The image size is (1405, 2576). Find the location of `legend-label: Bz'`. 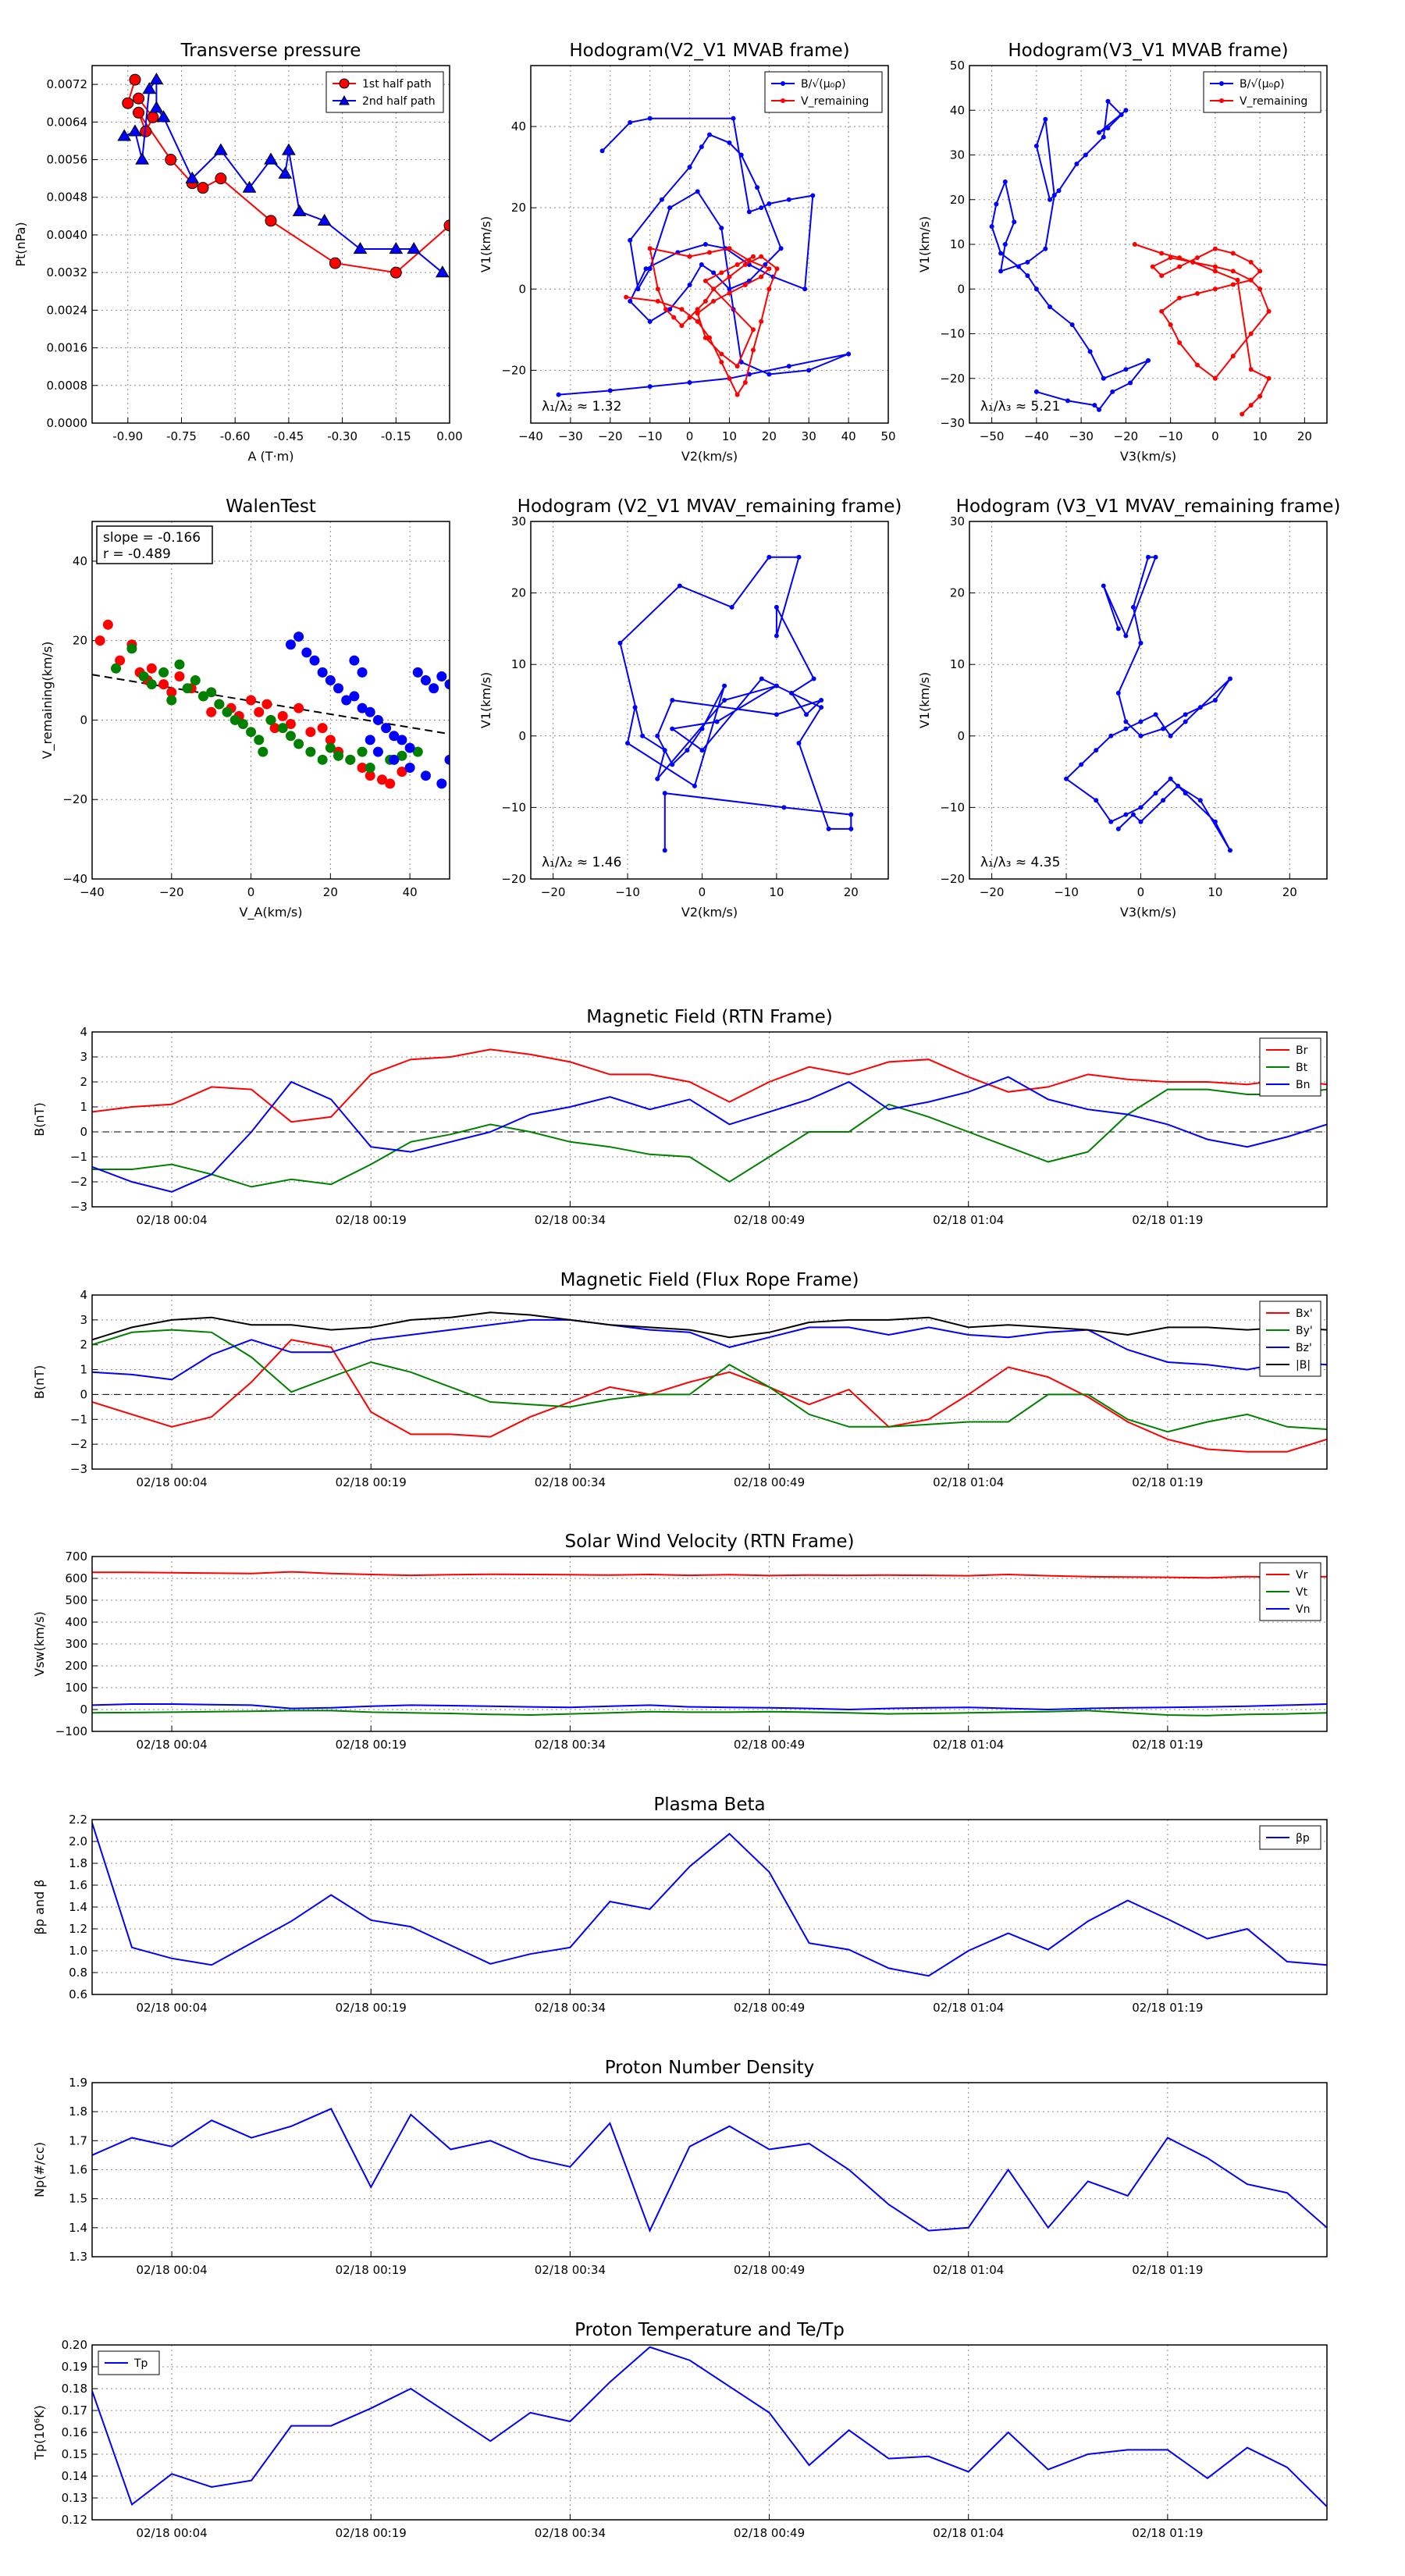

legend-label: Bz' is located at coordinates (1304, 1348).